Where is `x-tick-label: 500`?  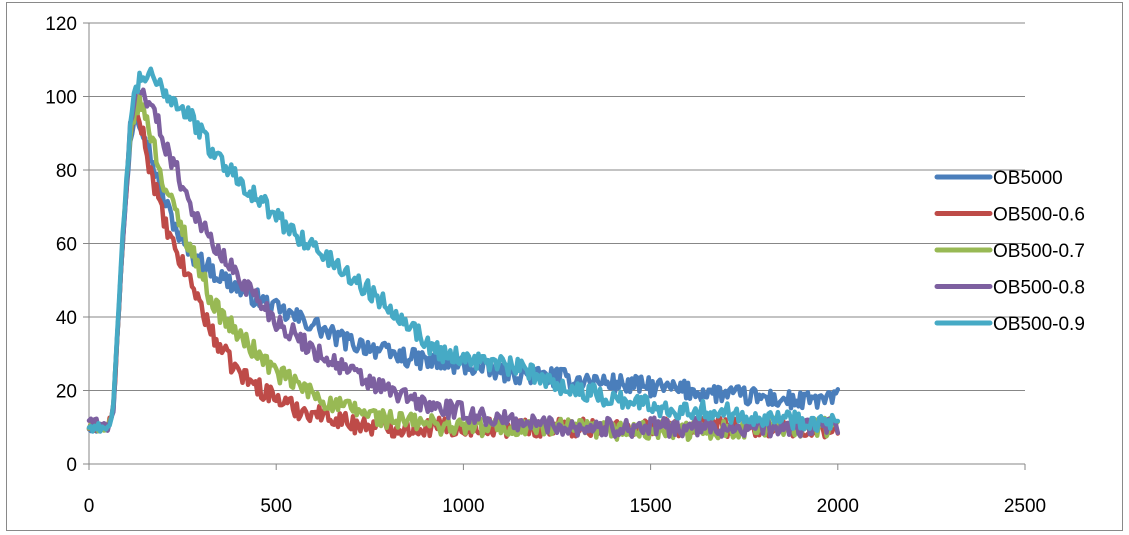 x-tick-label: 500 is located at coordinates (276, 506).